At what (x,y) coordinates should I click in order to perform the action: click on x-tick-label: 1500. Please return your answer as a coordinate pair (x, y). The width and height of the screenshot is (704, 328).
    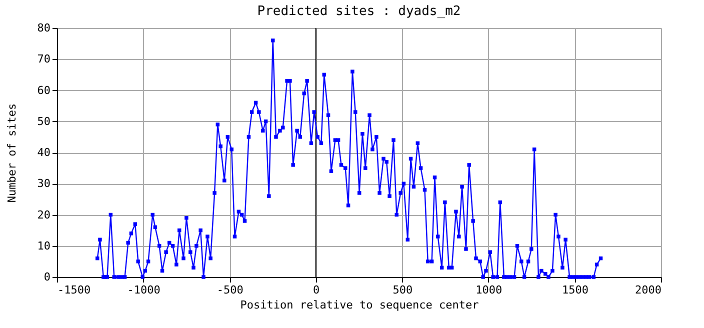
    Looking at the image, I should click on (575, 290).